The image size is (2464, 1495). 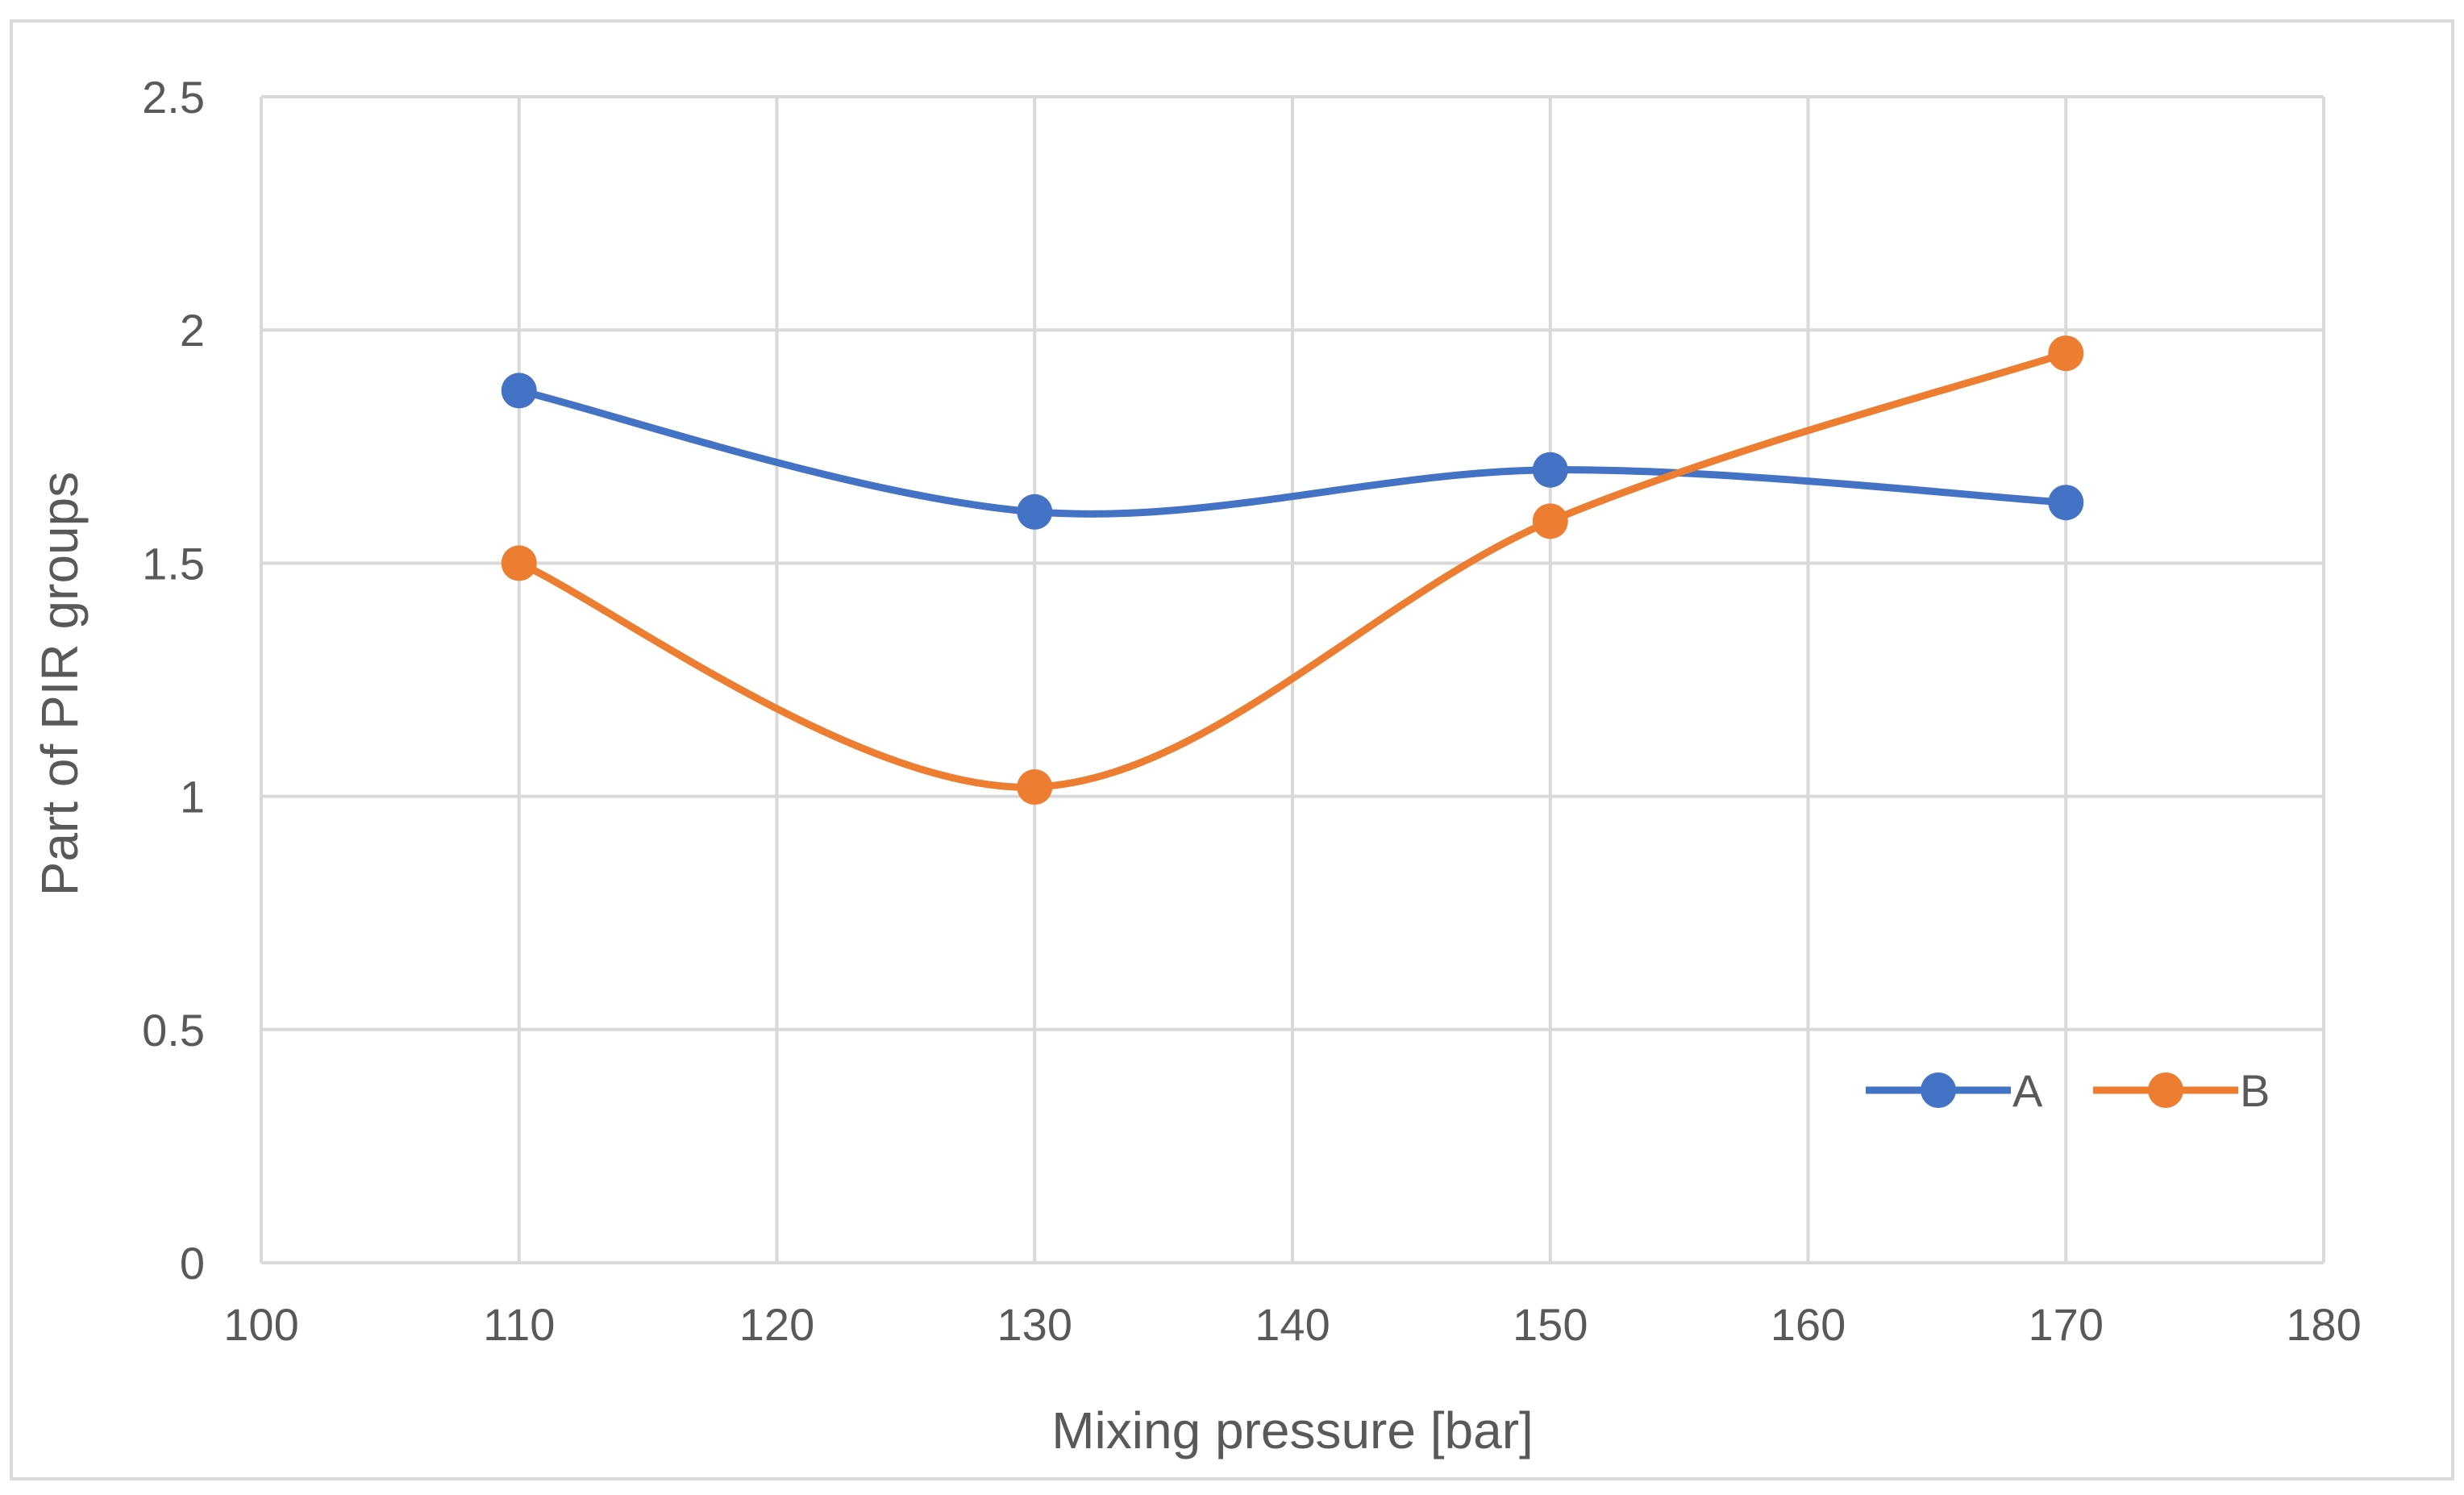 What do you see at coordinates (192, 1263) in the screenshot?
I see `y-tick-label: 0` at bounding box center [192, 1263].